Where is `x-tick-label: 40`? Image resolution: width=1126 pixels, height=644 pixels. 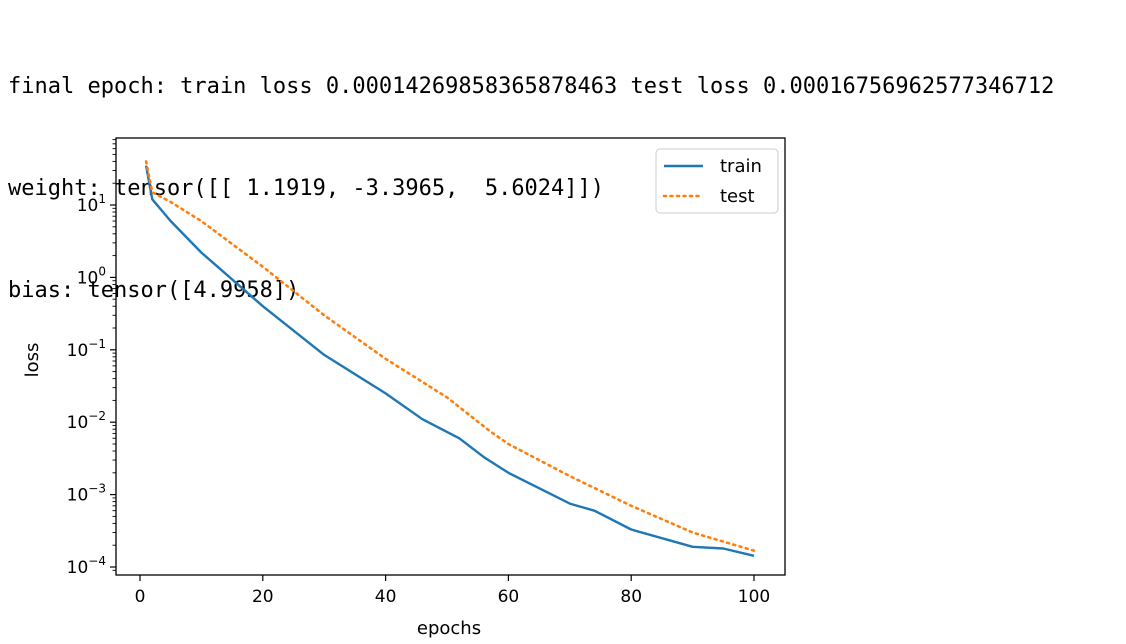 x-tick-label: 40 is located at coordinates (386, 597).